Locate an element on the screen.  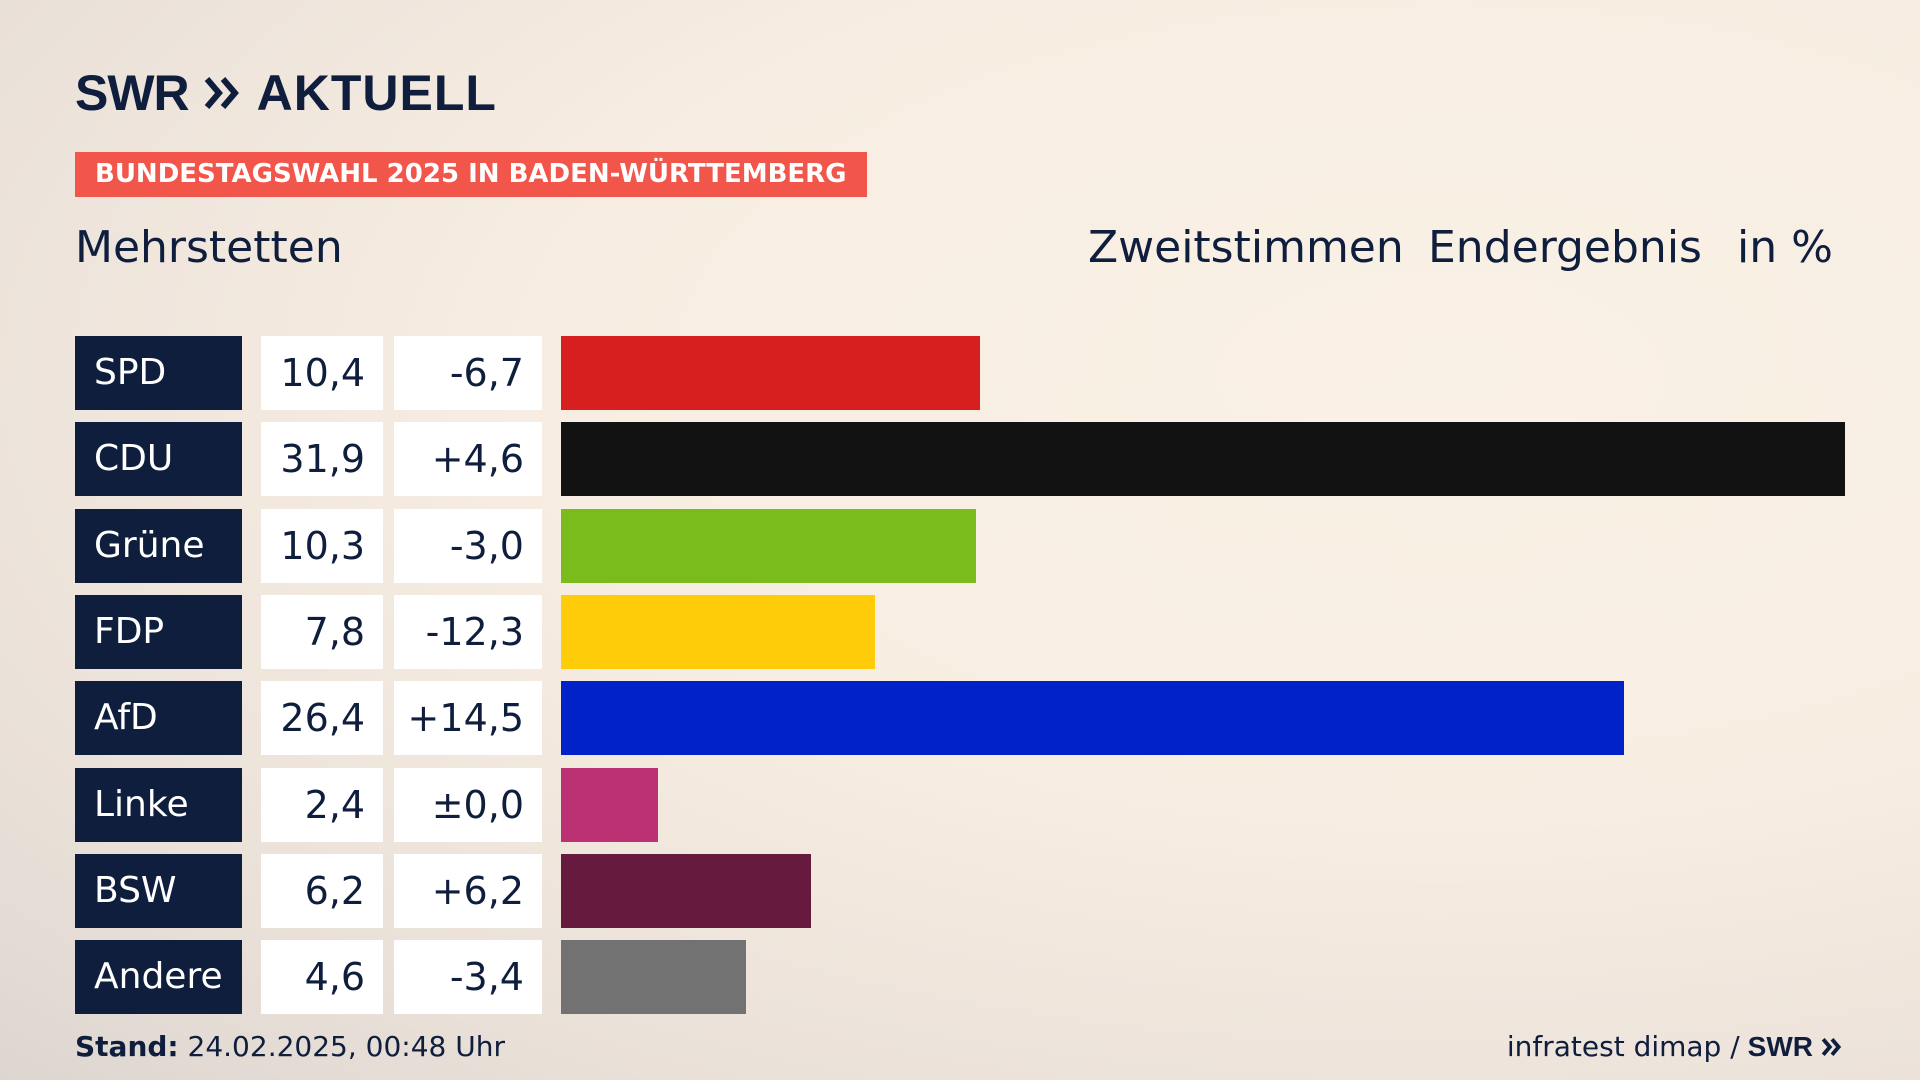
unit-label: in % is located at coordinates (1785, 247).